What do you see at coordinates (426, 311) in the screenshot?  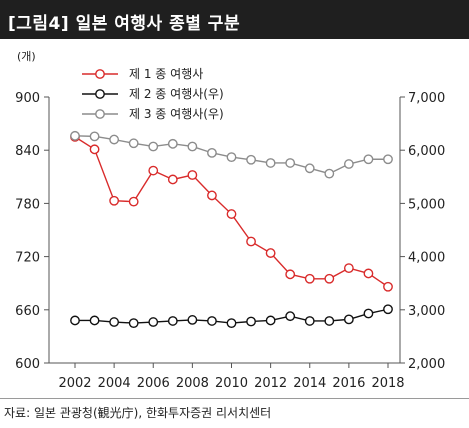 I see `y-right-tick-label: 3,000` at bounding box center [426, 311].